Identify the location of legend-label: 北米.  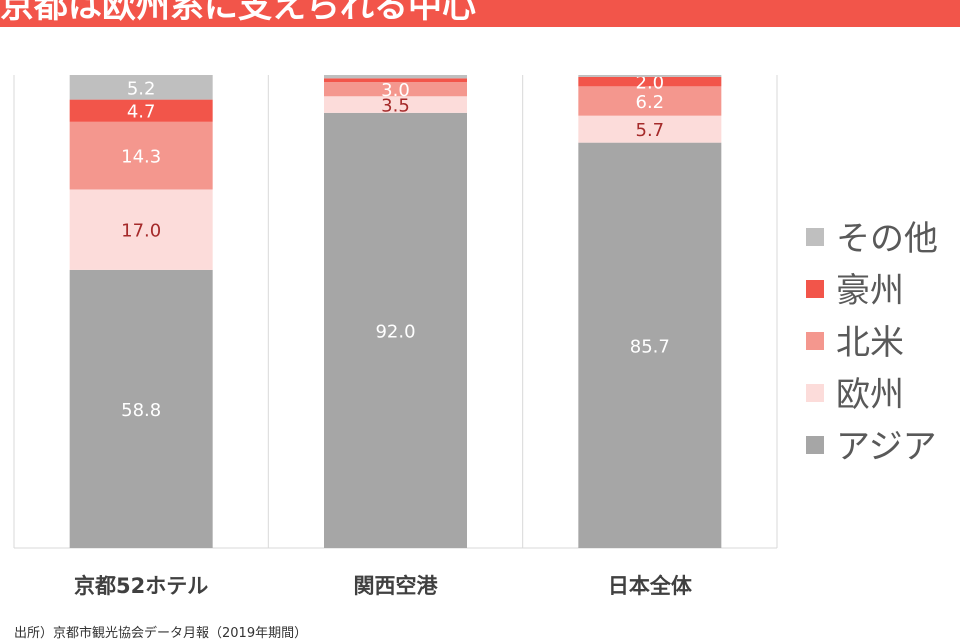
(870, 343).